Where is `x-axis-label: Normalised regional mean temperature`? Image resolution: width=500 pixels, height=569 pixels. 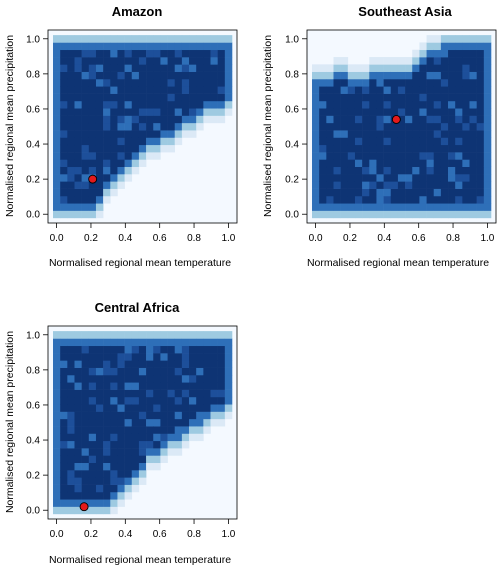
x-axis-label: Normalised regional mean temperature is located at coordinates (140, 263).